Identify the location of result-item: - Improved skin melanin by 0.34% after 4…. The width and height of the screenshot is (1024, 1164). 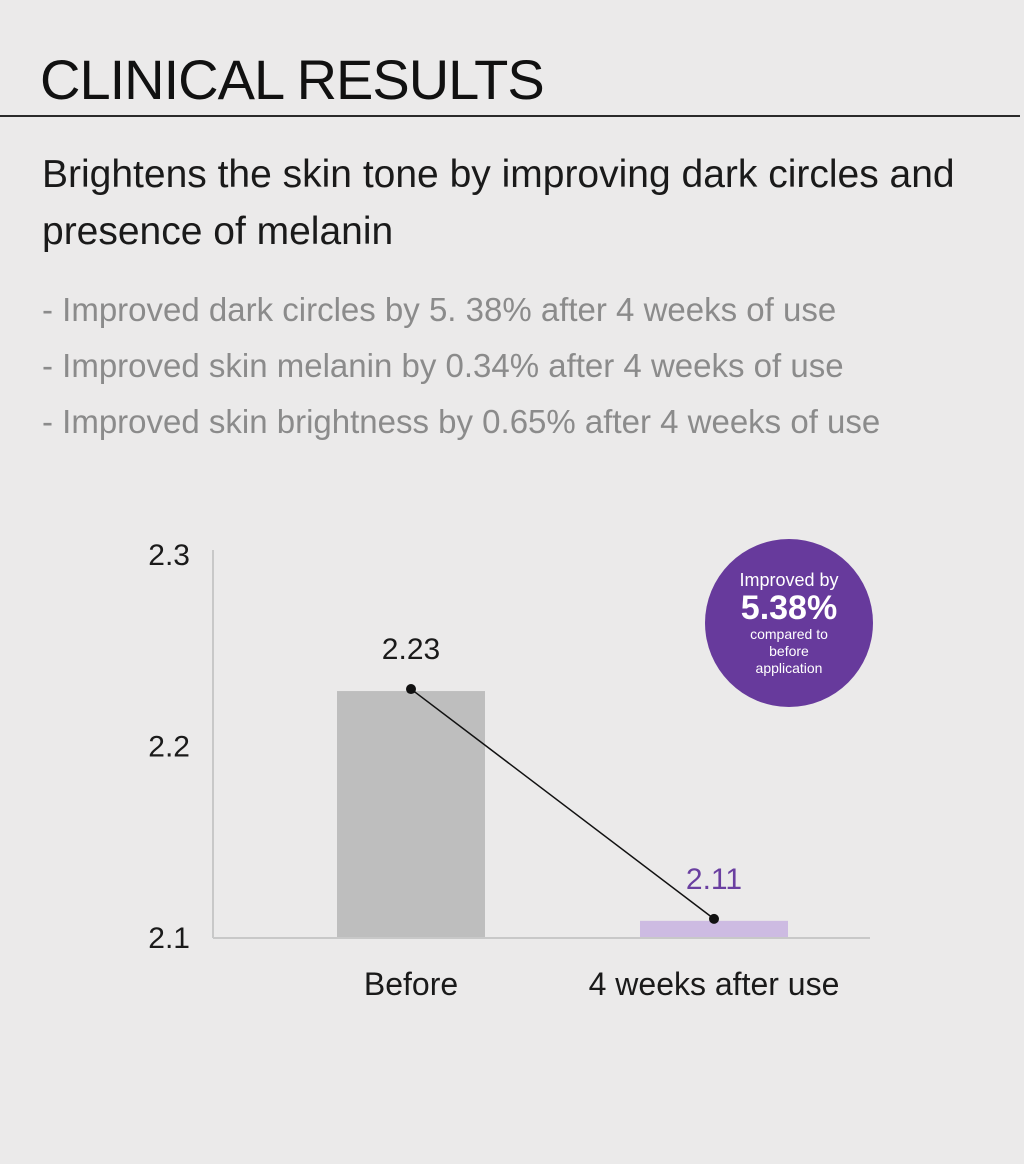
(443, 365).